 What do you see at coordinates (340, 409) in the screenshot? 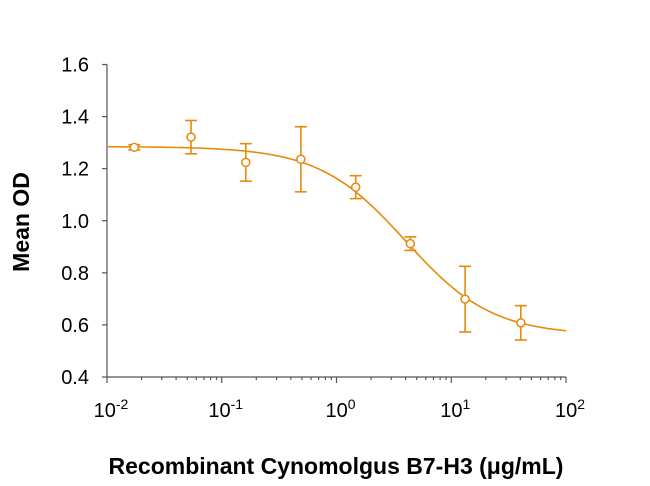
I see `x-tick-label: 10⁰` at bounding box center [340, 409].